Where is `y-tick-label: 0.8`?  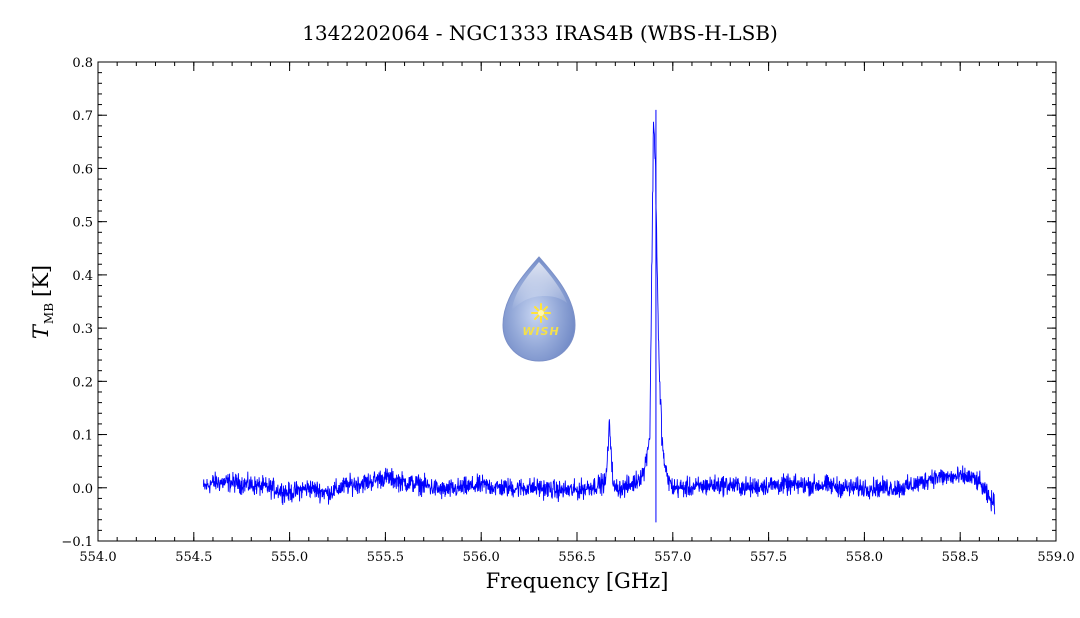 y-tick-label: 0.8 is located at coordinates (82, 63).